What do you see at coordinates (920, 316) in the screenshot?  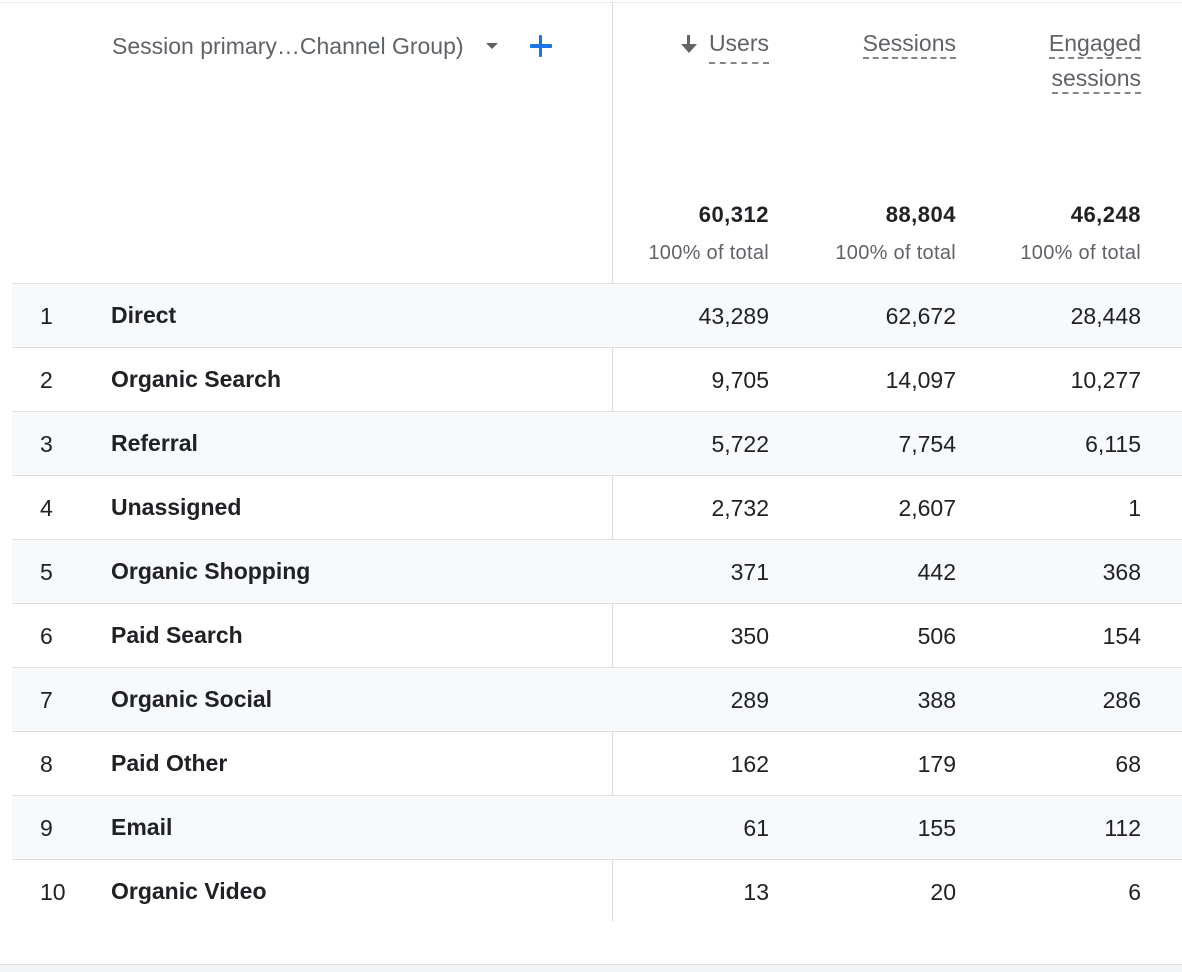 I see `sessions-value: 62,672` at bounding box center [920, 316].